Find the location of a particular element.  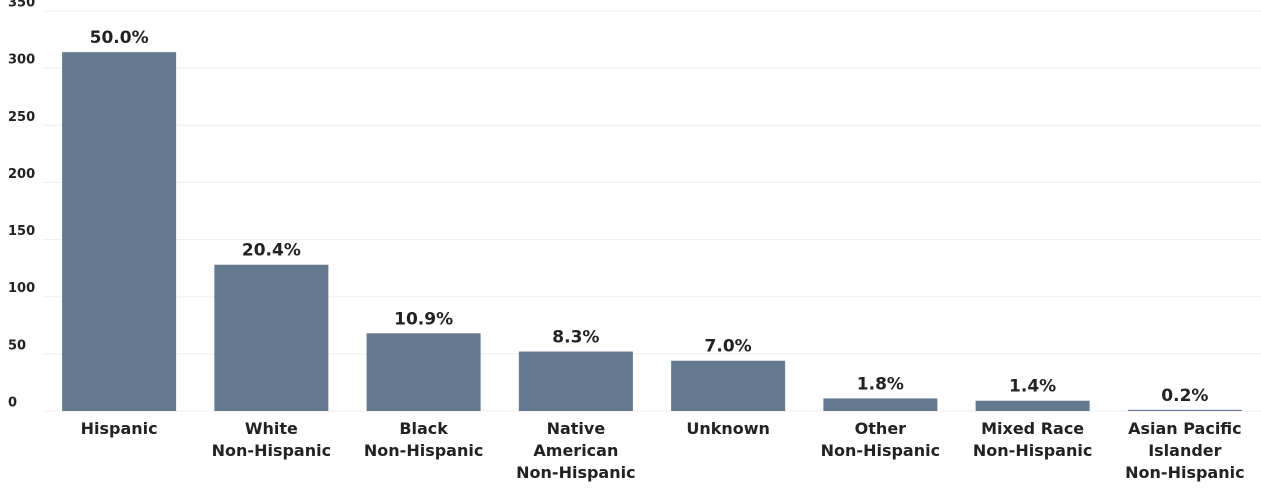

y-tick-label: 250 is located at coordinates (21, 117).